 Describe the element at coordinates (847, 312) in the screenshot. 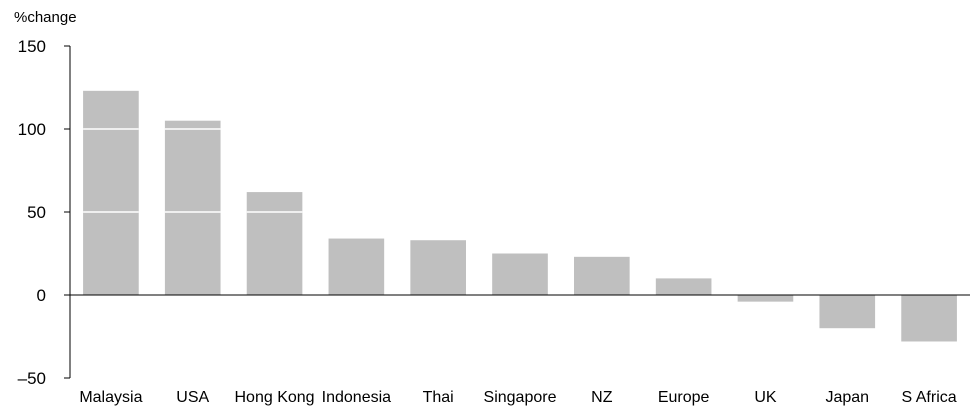

I see `bar-japan` at that location.